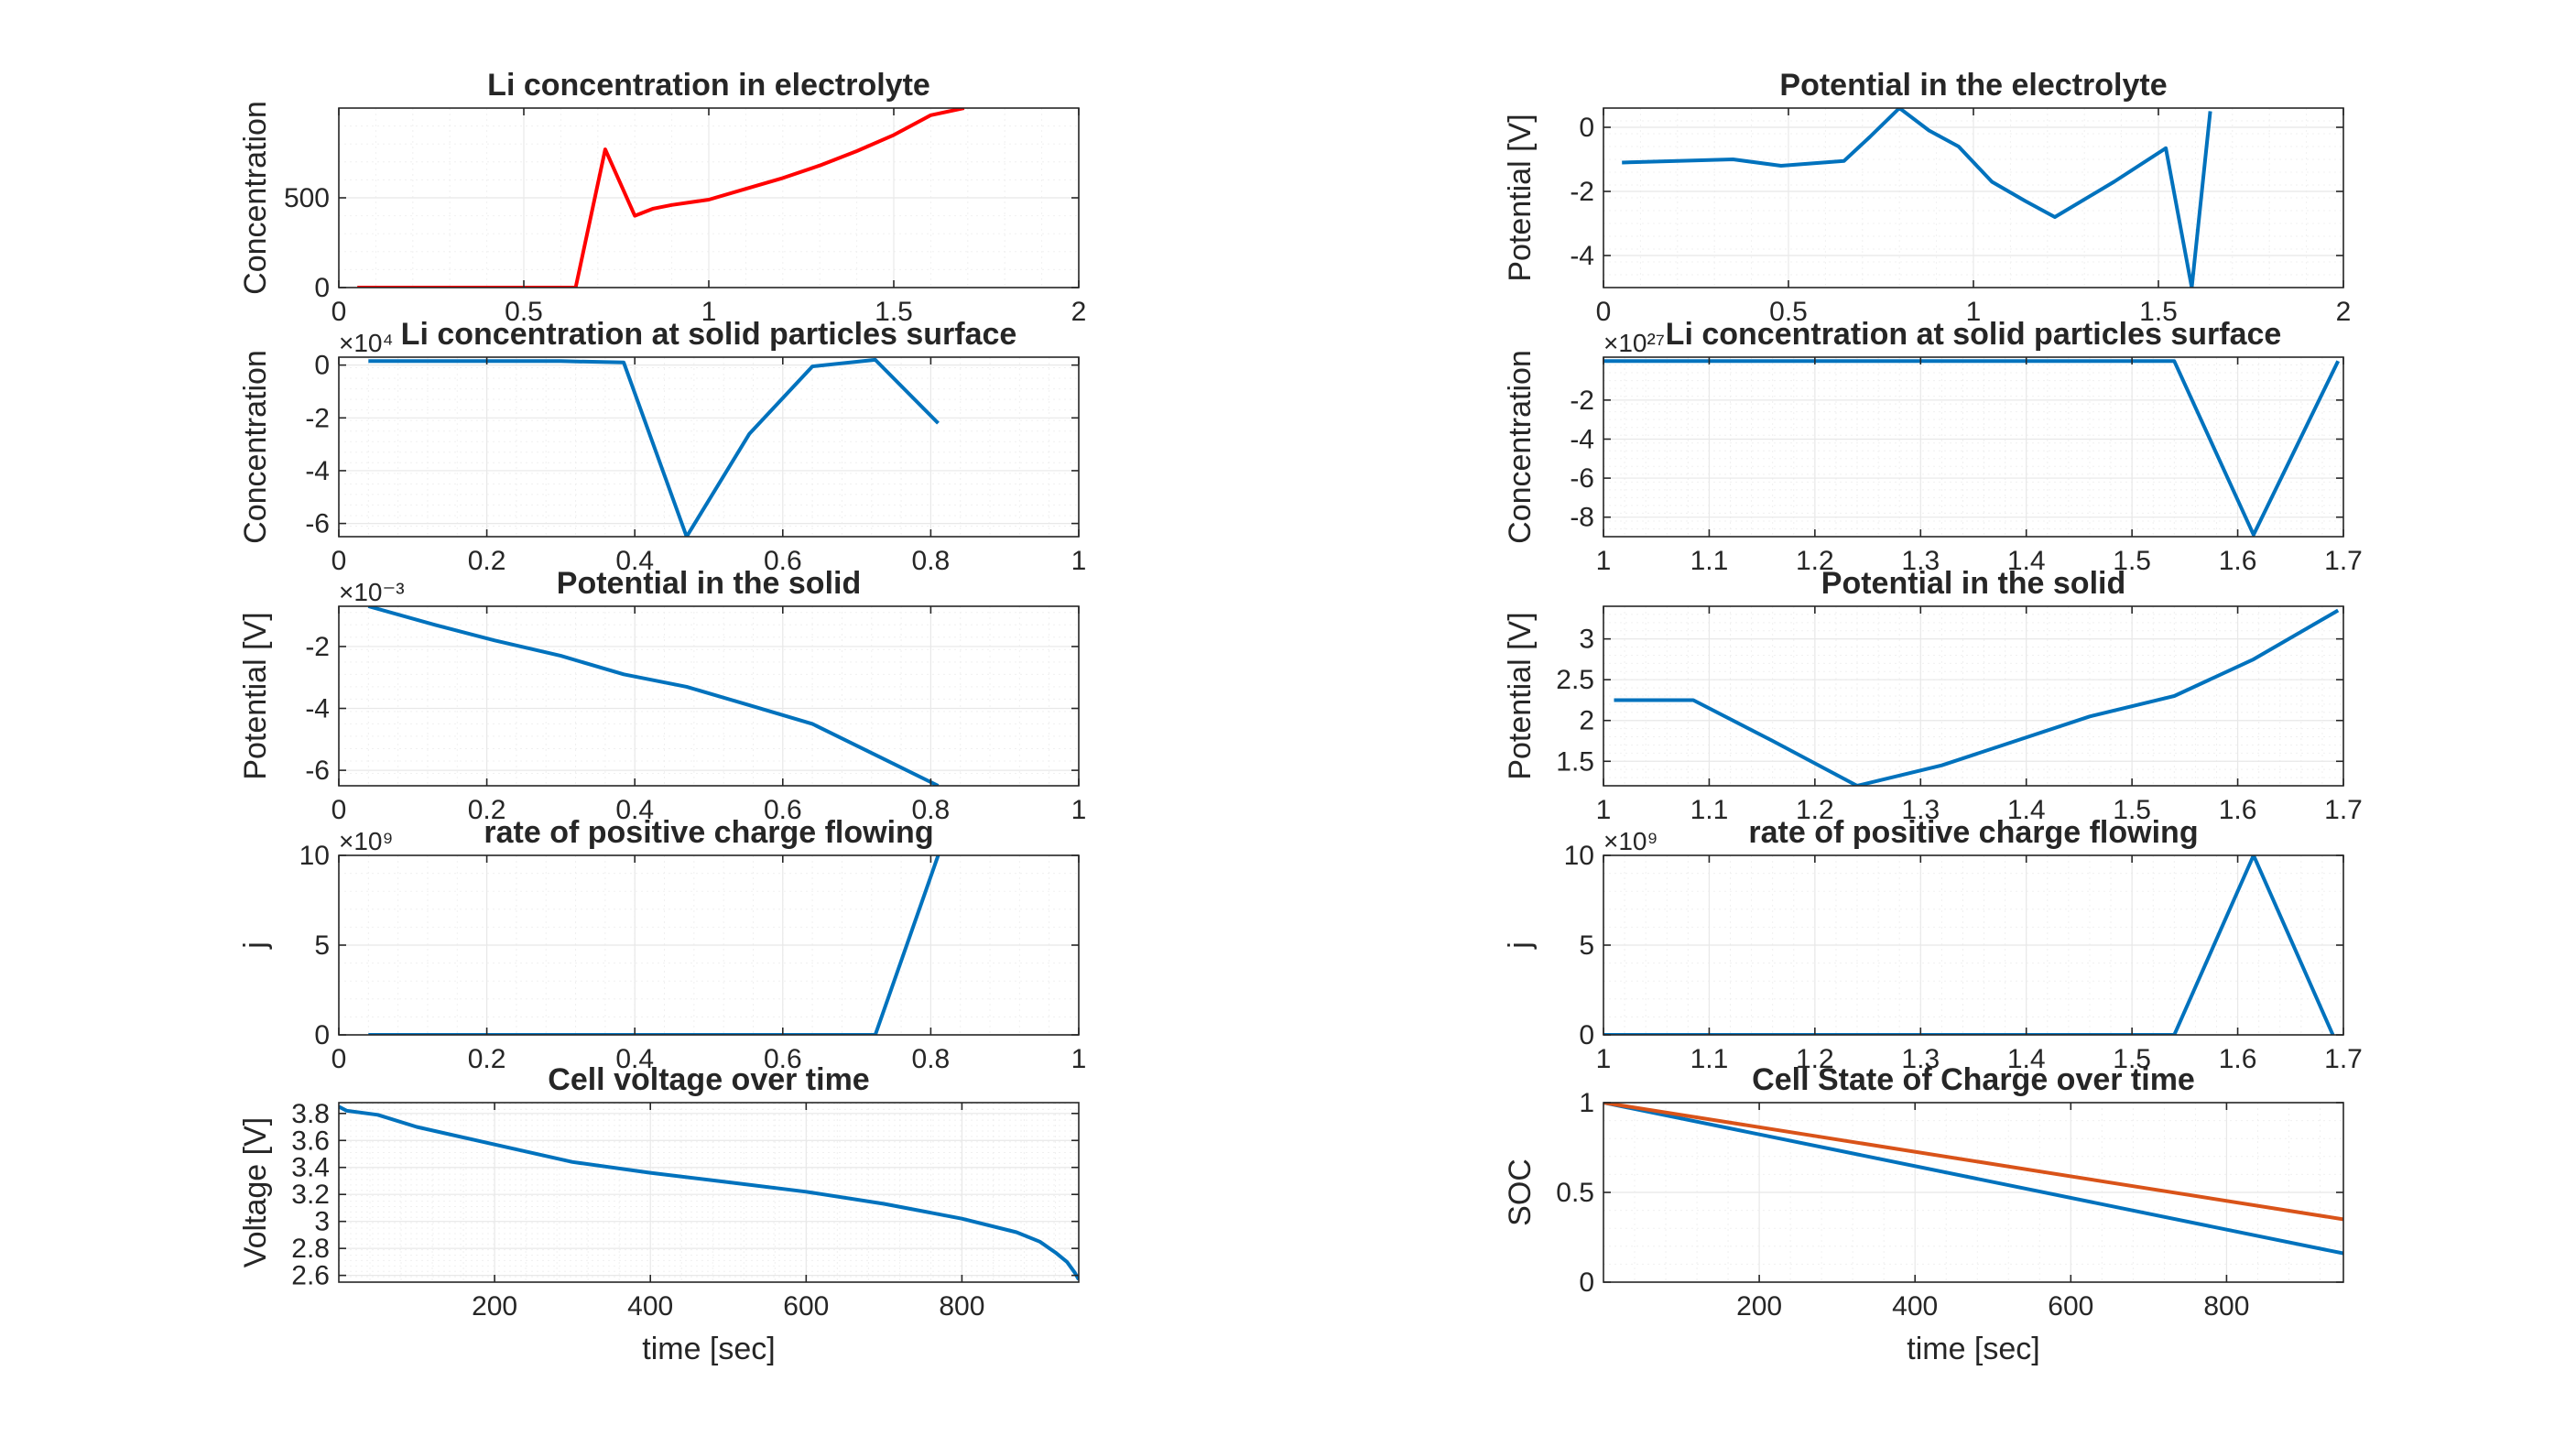 This screenshot has width=2576, height=1436. I want to click on y-tick-label: 2.8, so click(310, 1249).